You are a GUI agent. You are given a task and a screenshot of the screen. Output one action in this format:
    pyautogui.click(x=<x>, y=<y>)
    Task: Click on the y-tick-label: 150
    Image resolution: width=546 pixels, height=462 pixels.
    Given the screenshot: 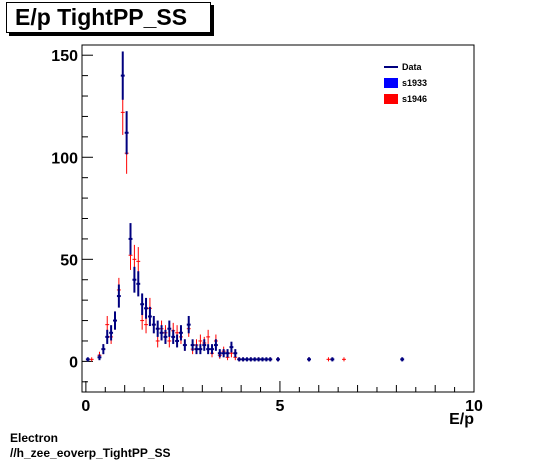 What is the action you would take?
    pyautogui.click(x=64, y=56)
    